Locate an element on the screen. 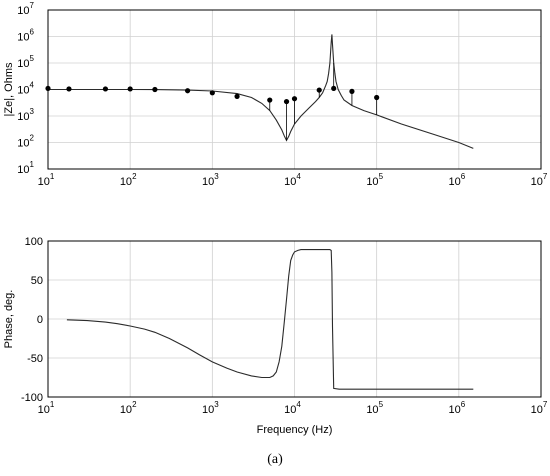  y-tick-label: -50 is located at coordinates (35, 359).